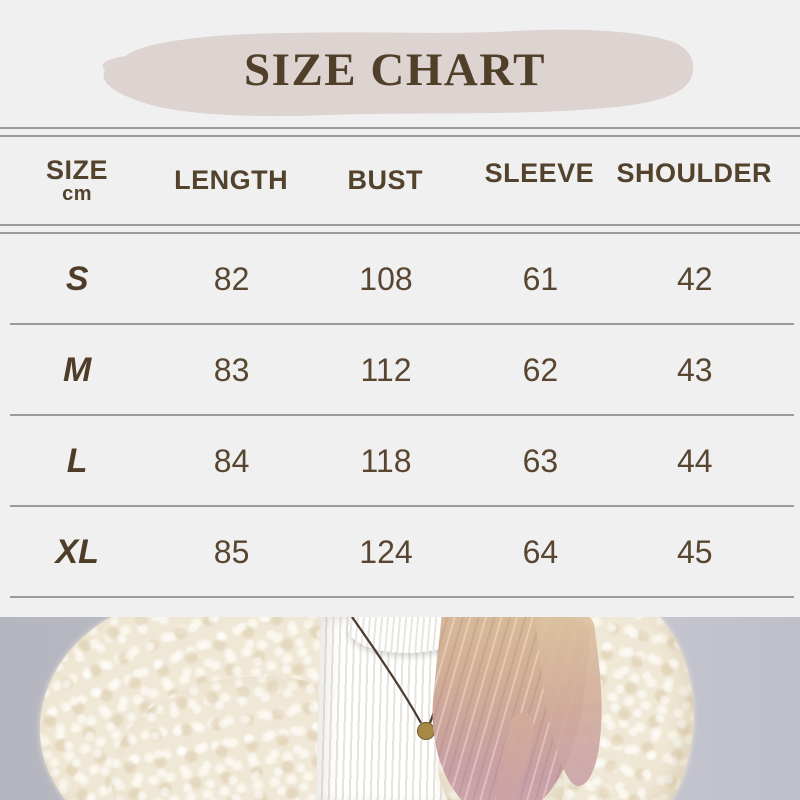 The image size is (800, 800). What do you see at coordinates (694, 552) in the screenshot?
I see `shoulder-value: 45` at bounding box center [694, 552].